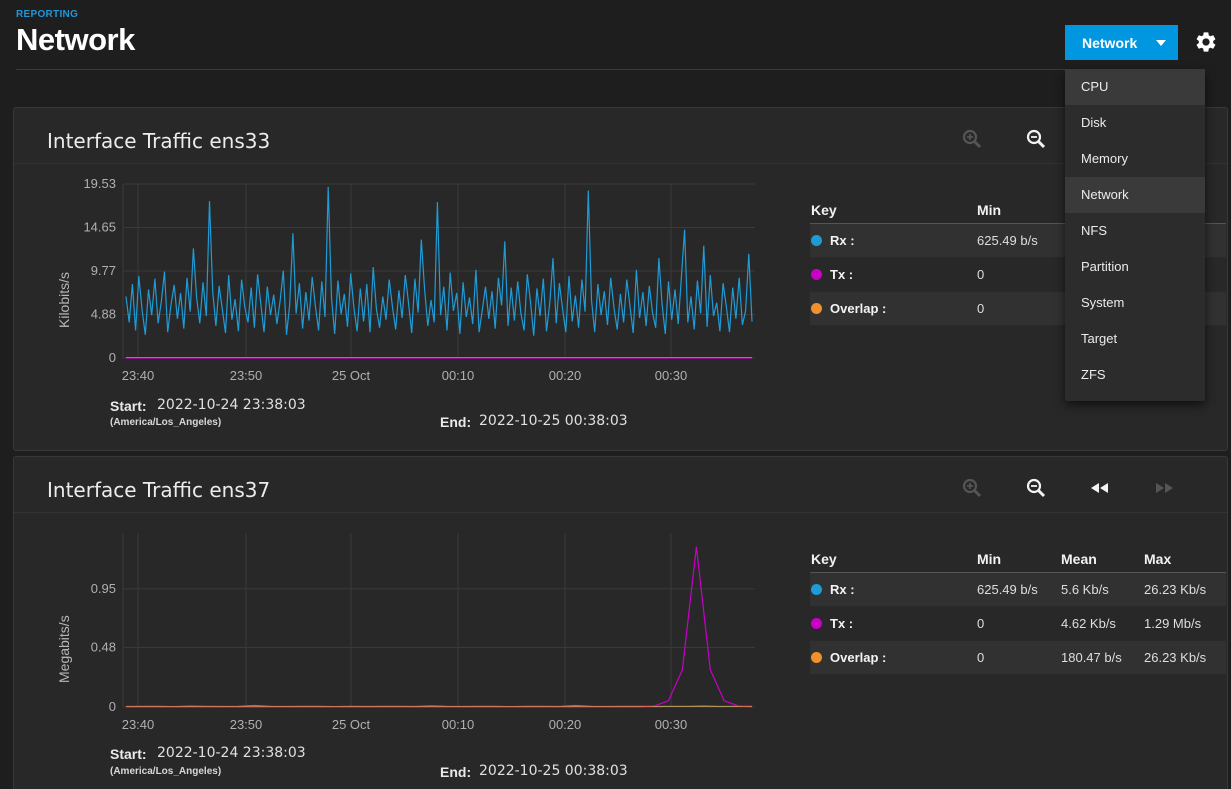  What do you see at coordinates (1110, 42) in the screenshot?
I see `report-type-value: Network` at bounding box center [1110, 42].